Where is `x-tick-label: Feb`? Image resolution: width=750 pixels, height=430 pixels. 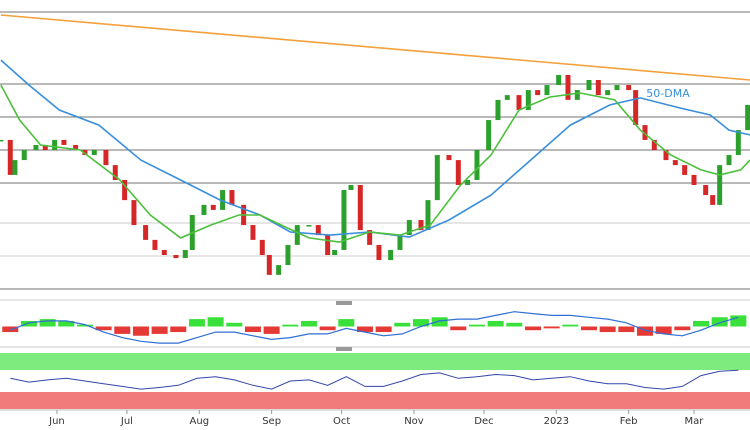
x-tick-label: Feb is located at coordinates (629, 421).